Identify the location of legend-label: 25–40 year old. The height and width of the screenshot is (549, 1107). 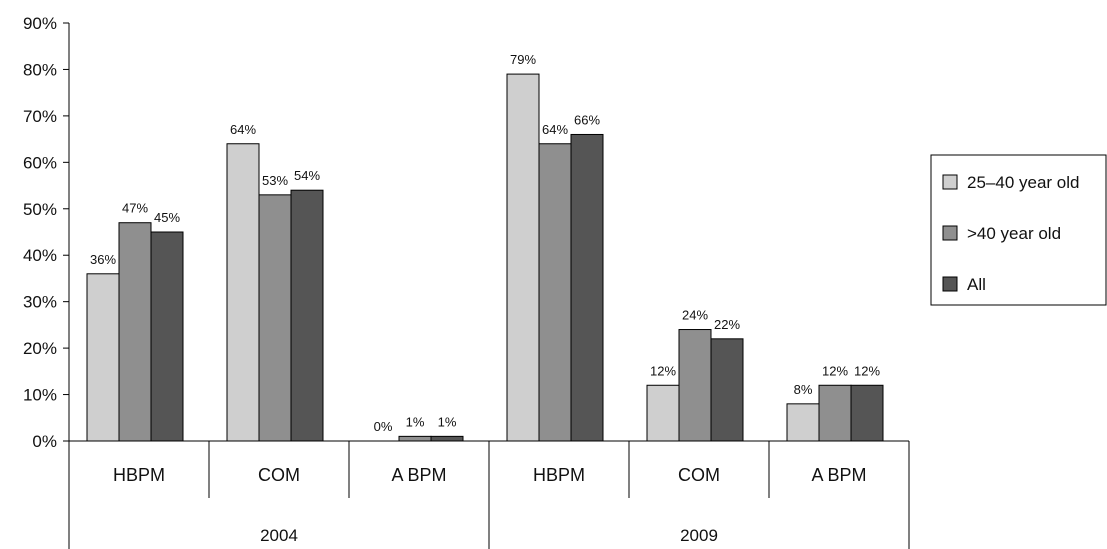
(1023, 182).